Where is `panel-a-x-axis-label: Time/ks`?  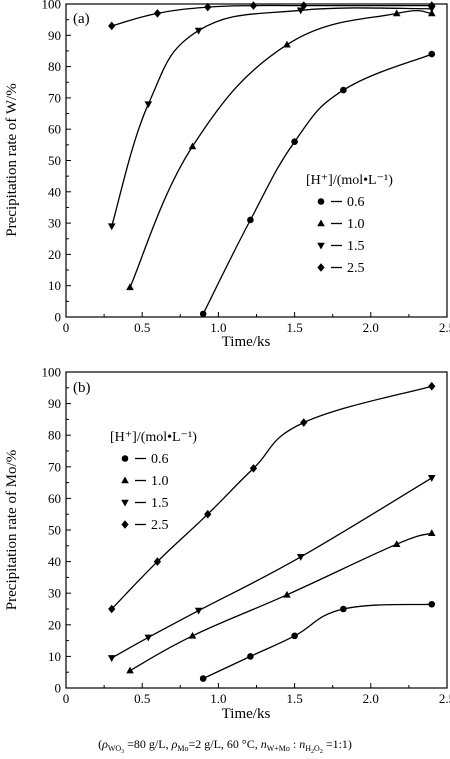 panel-a-x-axis-label: Time/ks is located at coordinates (246, 342).